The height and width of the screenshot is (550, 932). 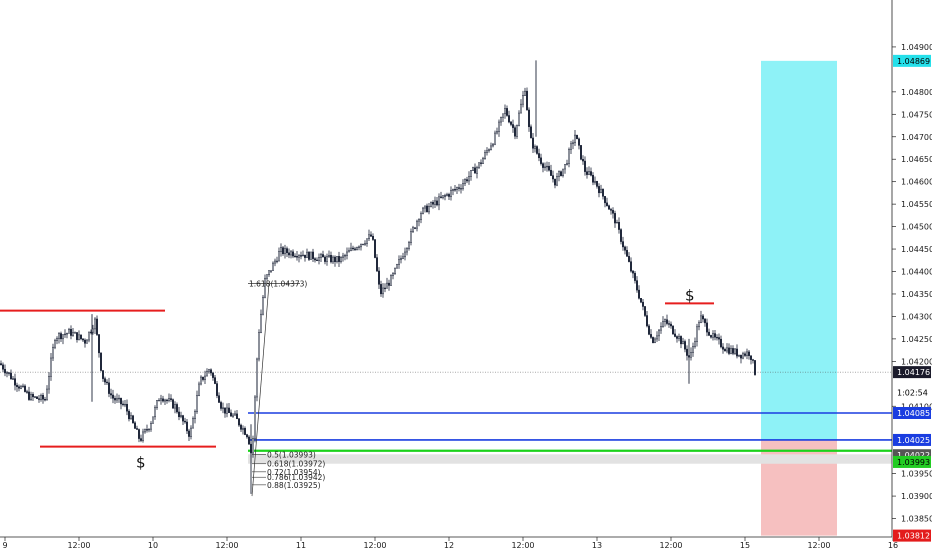 I want to click on tag-green: 1.03993, so click(x=913, y=462).